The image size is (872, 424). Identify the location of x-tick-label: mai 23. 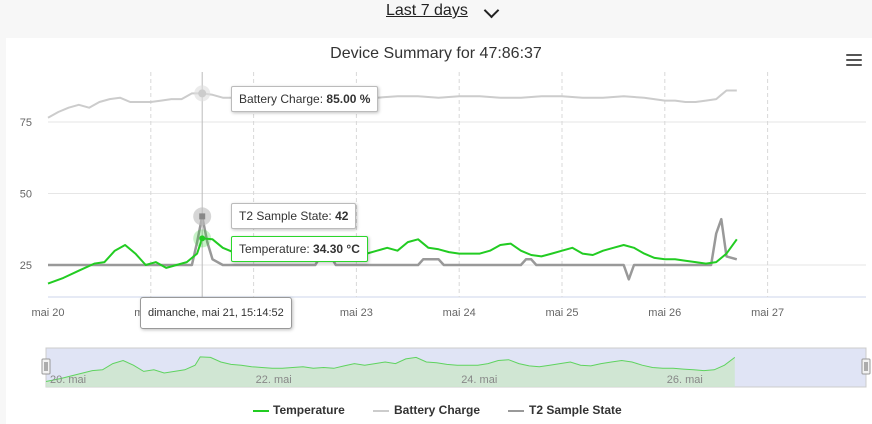
(356, 313).